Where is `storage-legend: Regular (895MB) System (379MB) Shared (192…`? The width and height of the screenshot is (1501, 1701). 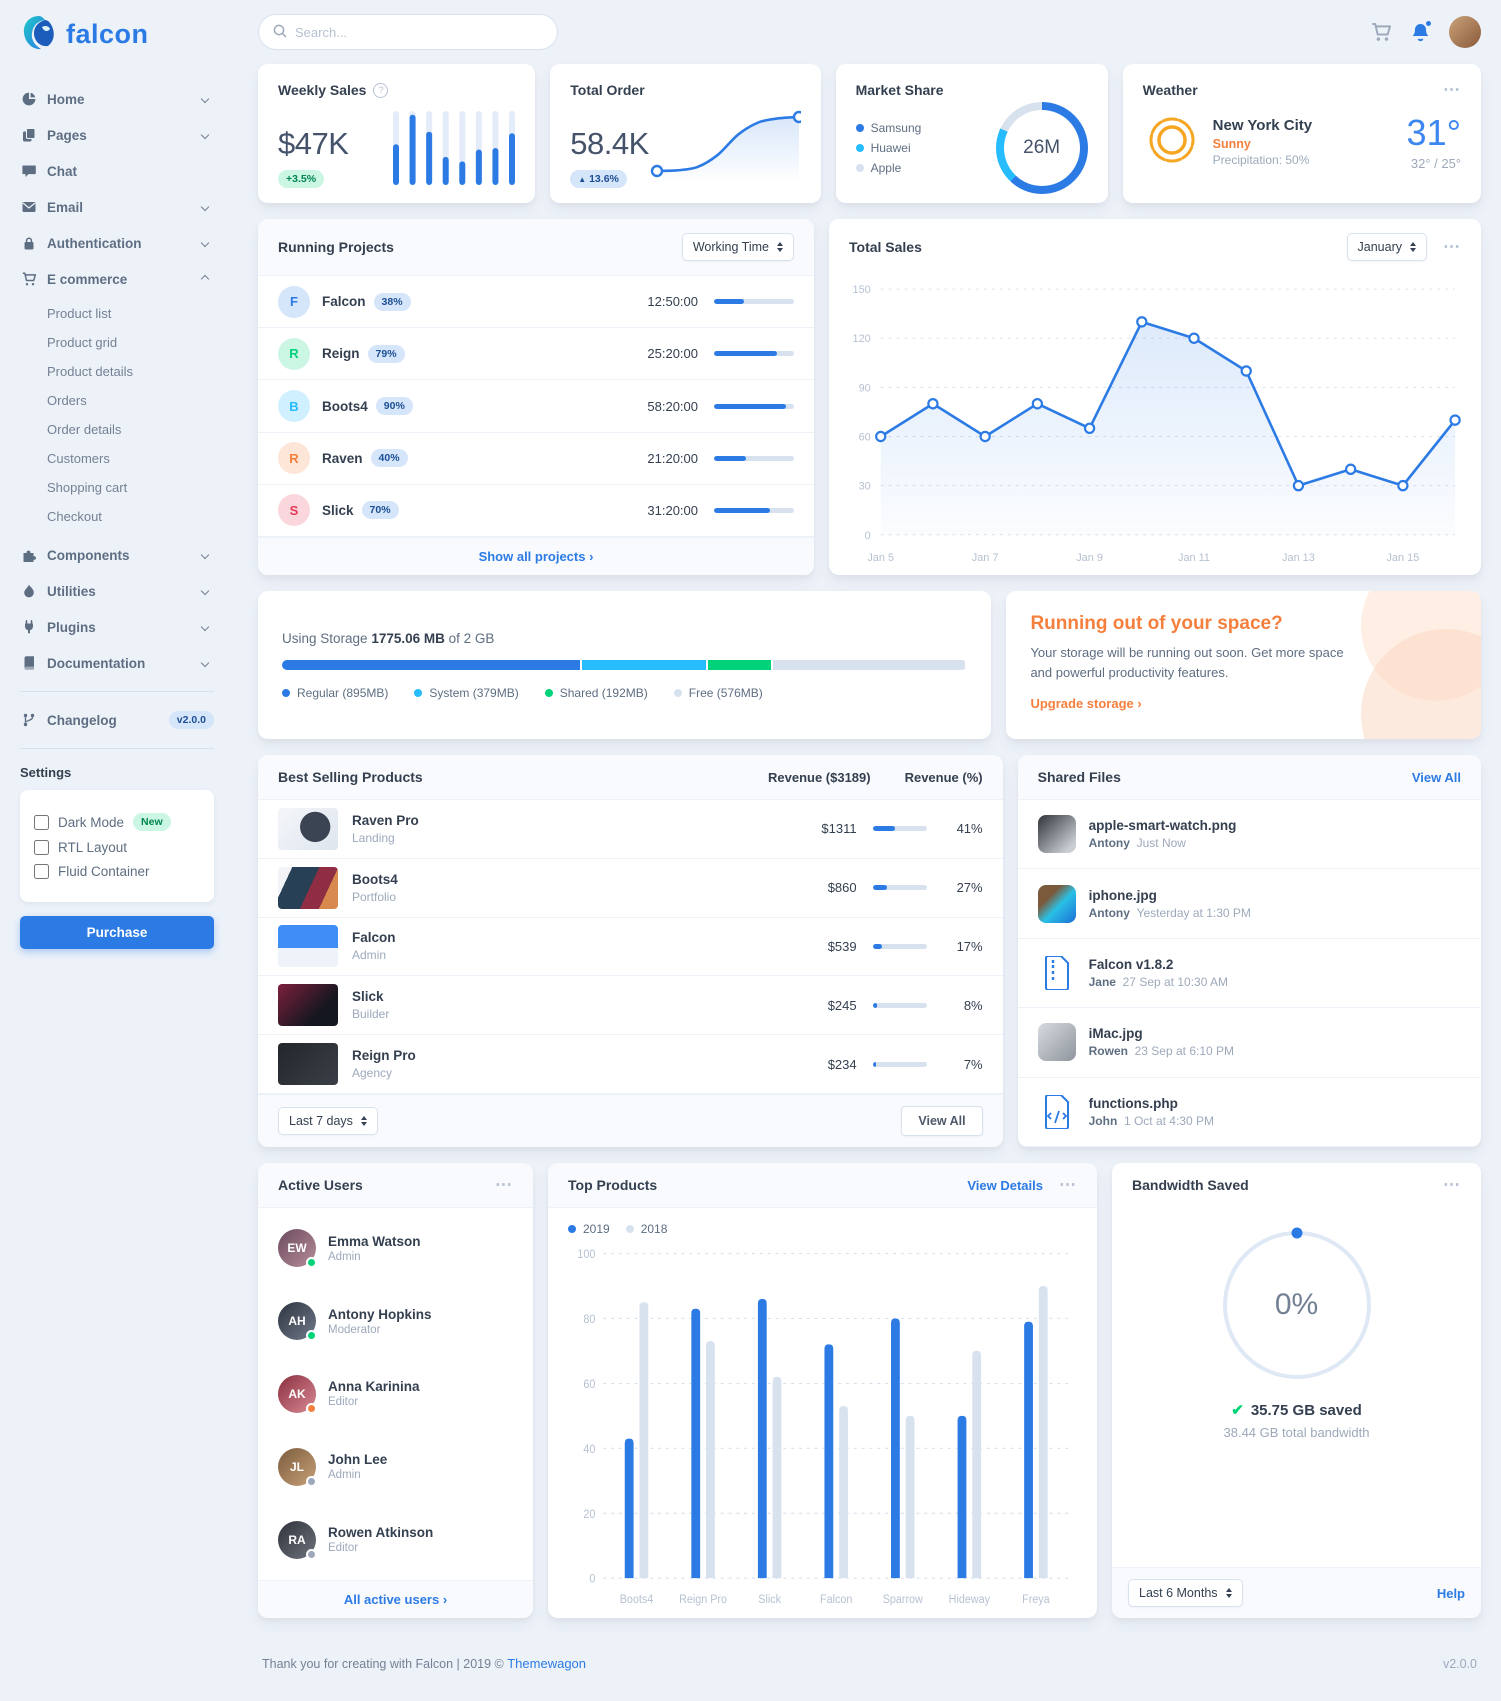
storage-legend: Regular (895MB) System (379MB) Shared (192… is located at coordinates (624, 693).